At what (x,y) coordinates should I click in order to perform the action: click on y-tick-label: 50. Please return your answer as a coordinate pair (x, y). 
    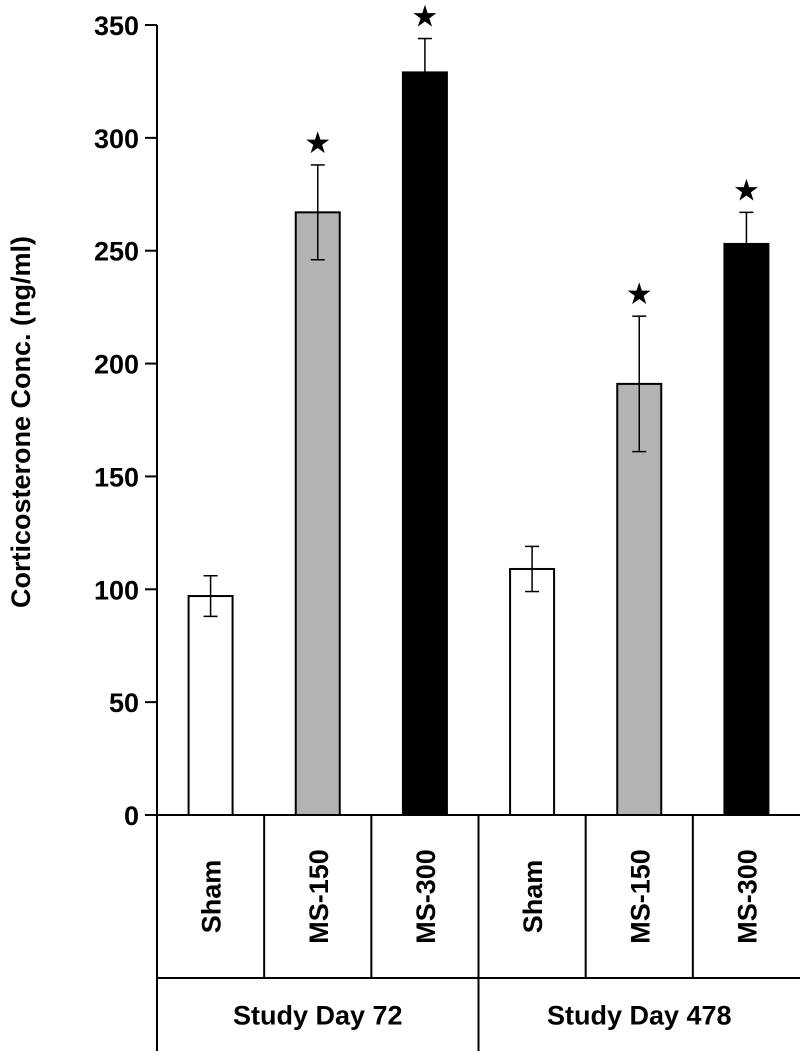
    Looking at the image, I should click on (124, 703).